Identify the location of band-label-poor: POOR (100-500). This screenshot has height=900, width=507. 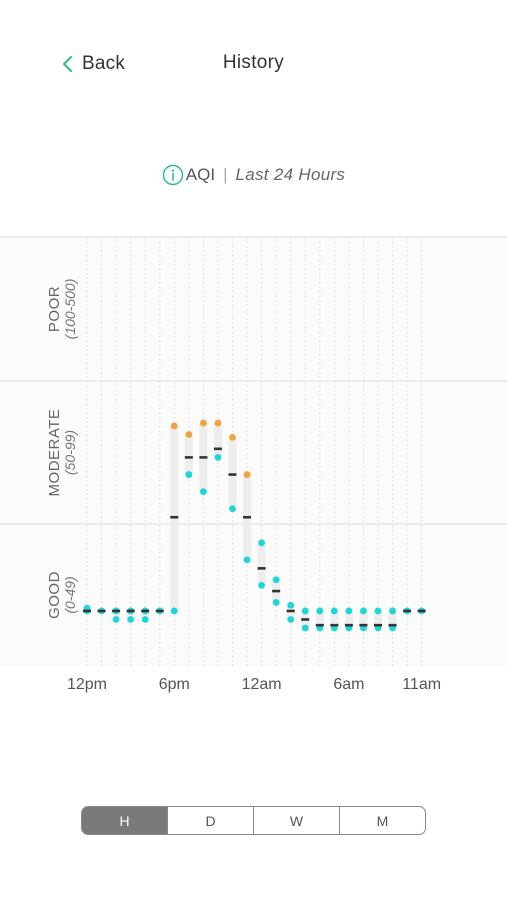
(62, 309).